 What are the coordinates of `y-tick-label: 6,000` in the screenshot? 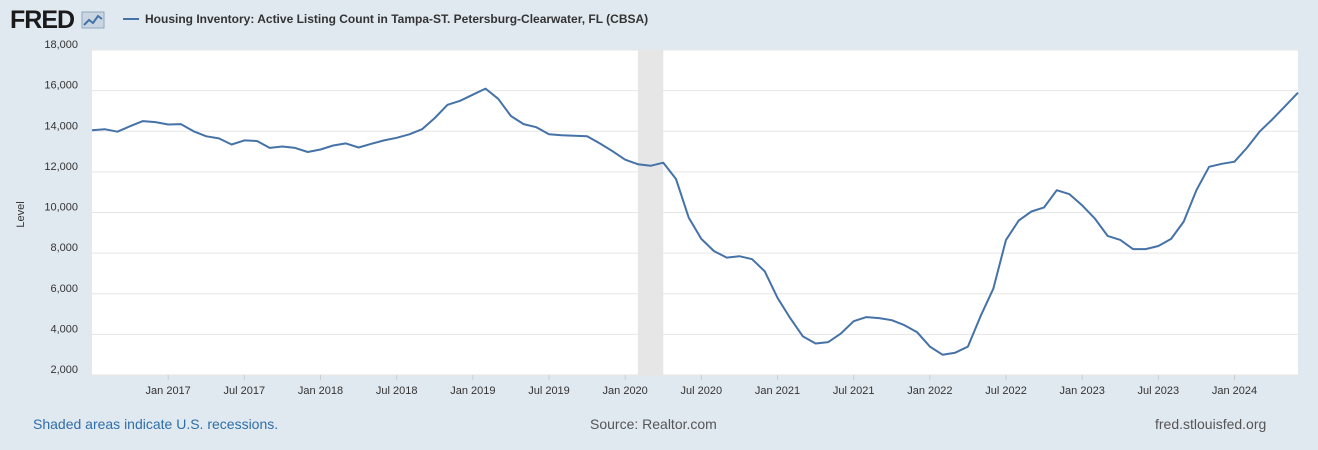 It's located at (64, 289).